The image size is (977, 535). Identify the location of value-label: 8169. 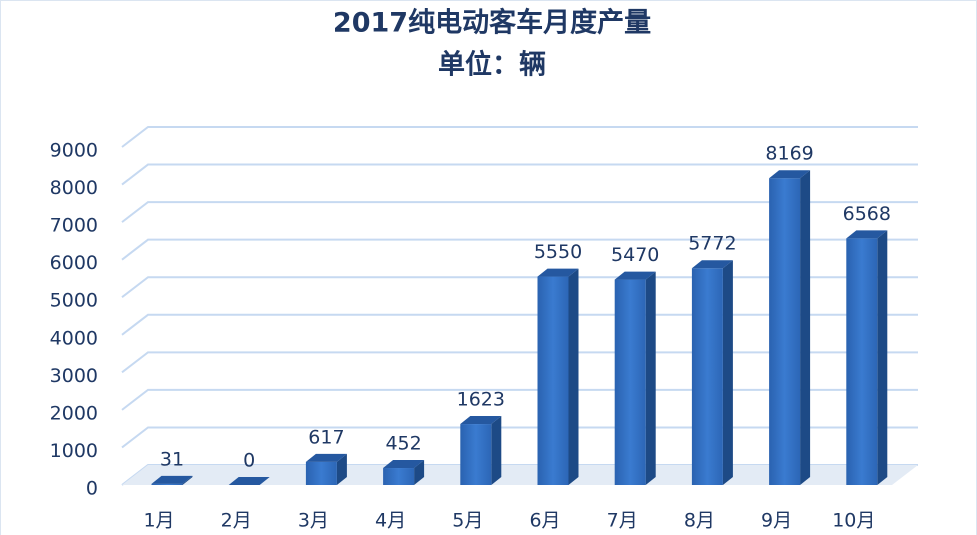
(789, 154).